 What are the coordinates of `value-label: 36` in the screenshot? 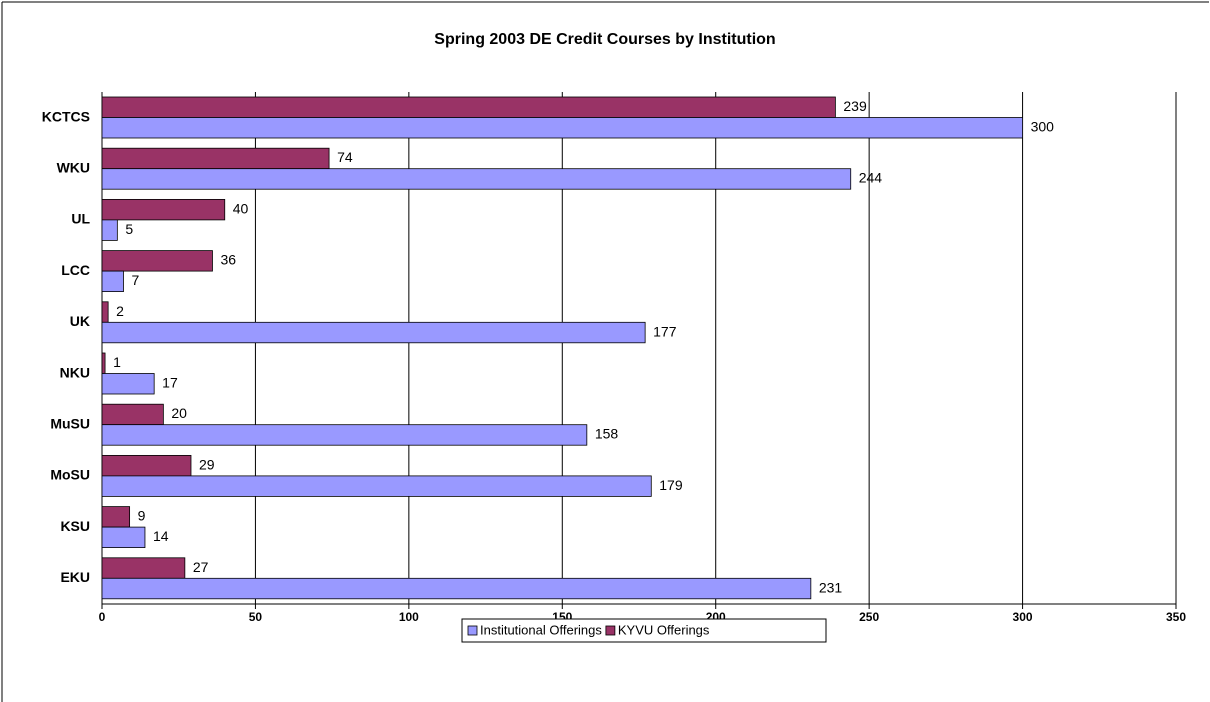 It's located at (228, 260).